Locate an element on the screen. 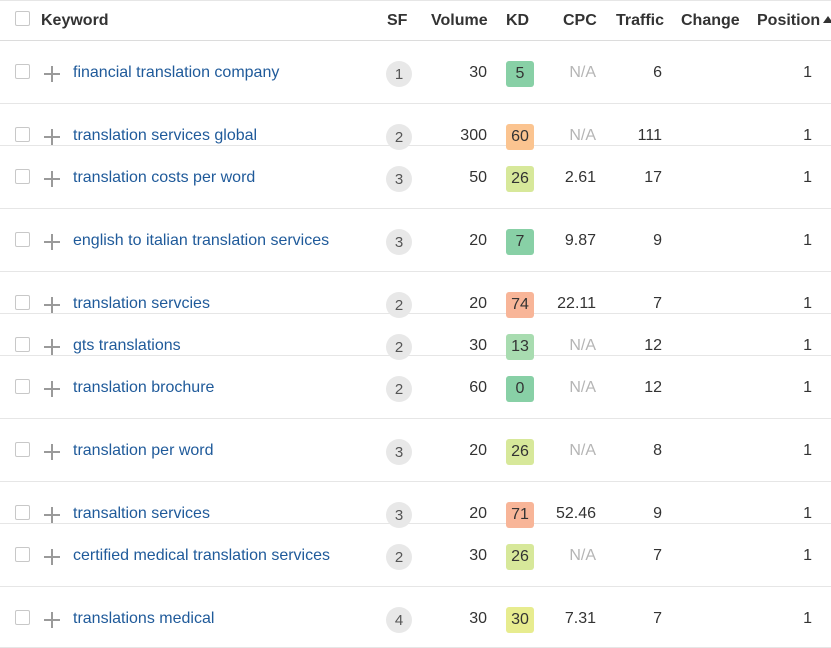 The width and height of the screenshot is (831, 648). column-header-change: Change is located at coordinates (710, 20).